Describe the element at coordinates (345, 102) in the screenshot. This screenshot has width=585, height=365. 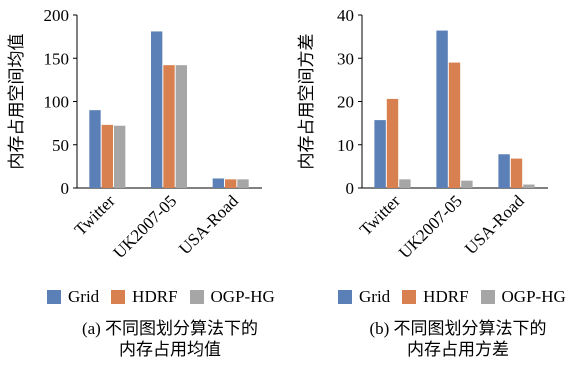
I see `y-tick-label: 20` at that location.